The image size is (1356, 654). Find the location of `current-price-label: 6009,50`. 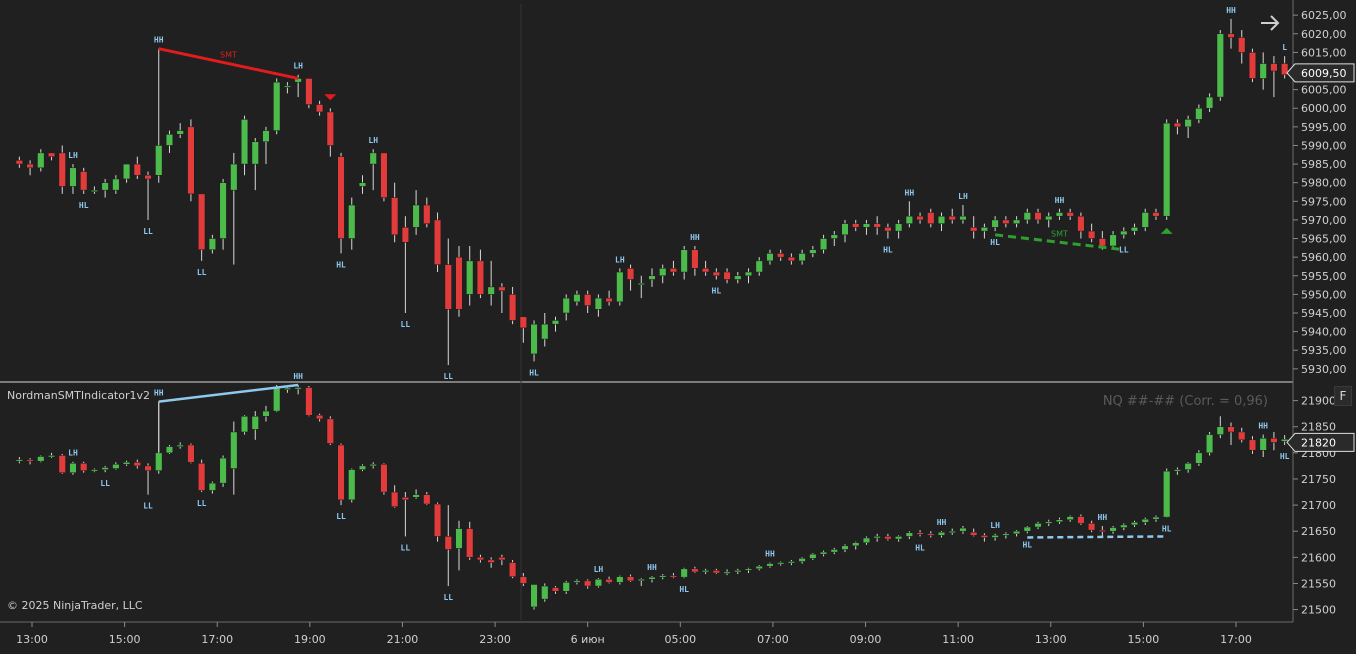

current-price-label: 6009,50 is located at coordinates (1324, 73).